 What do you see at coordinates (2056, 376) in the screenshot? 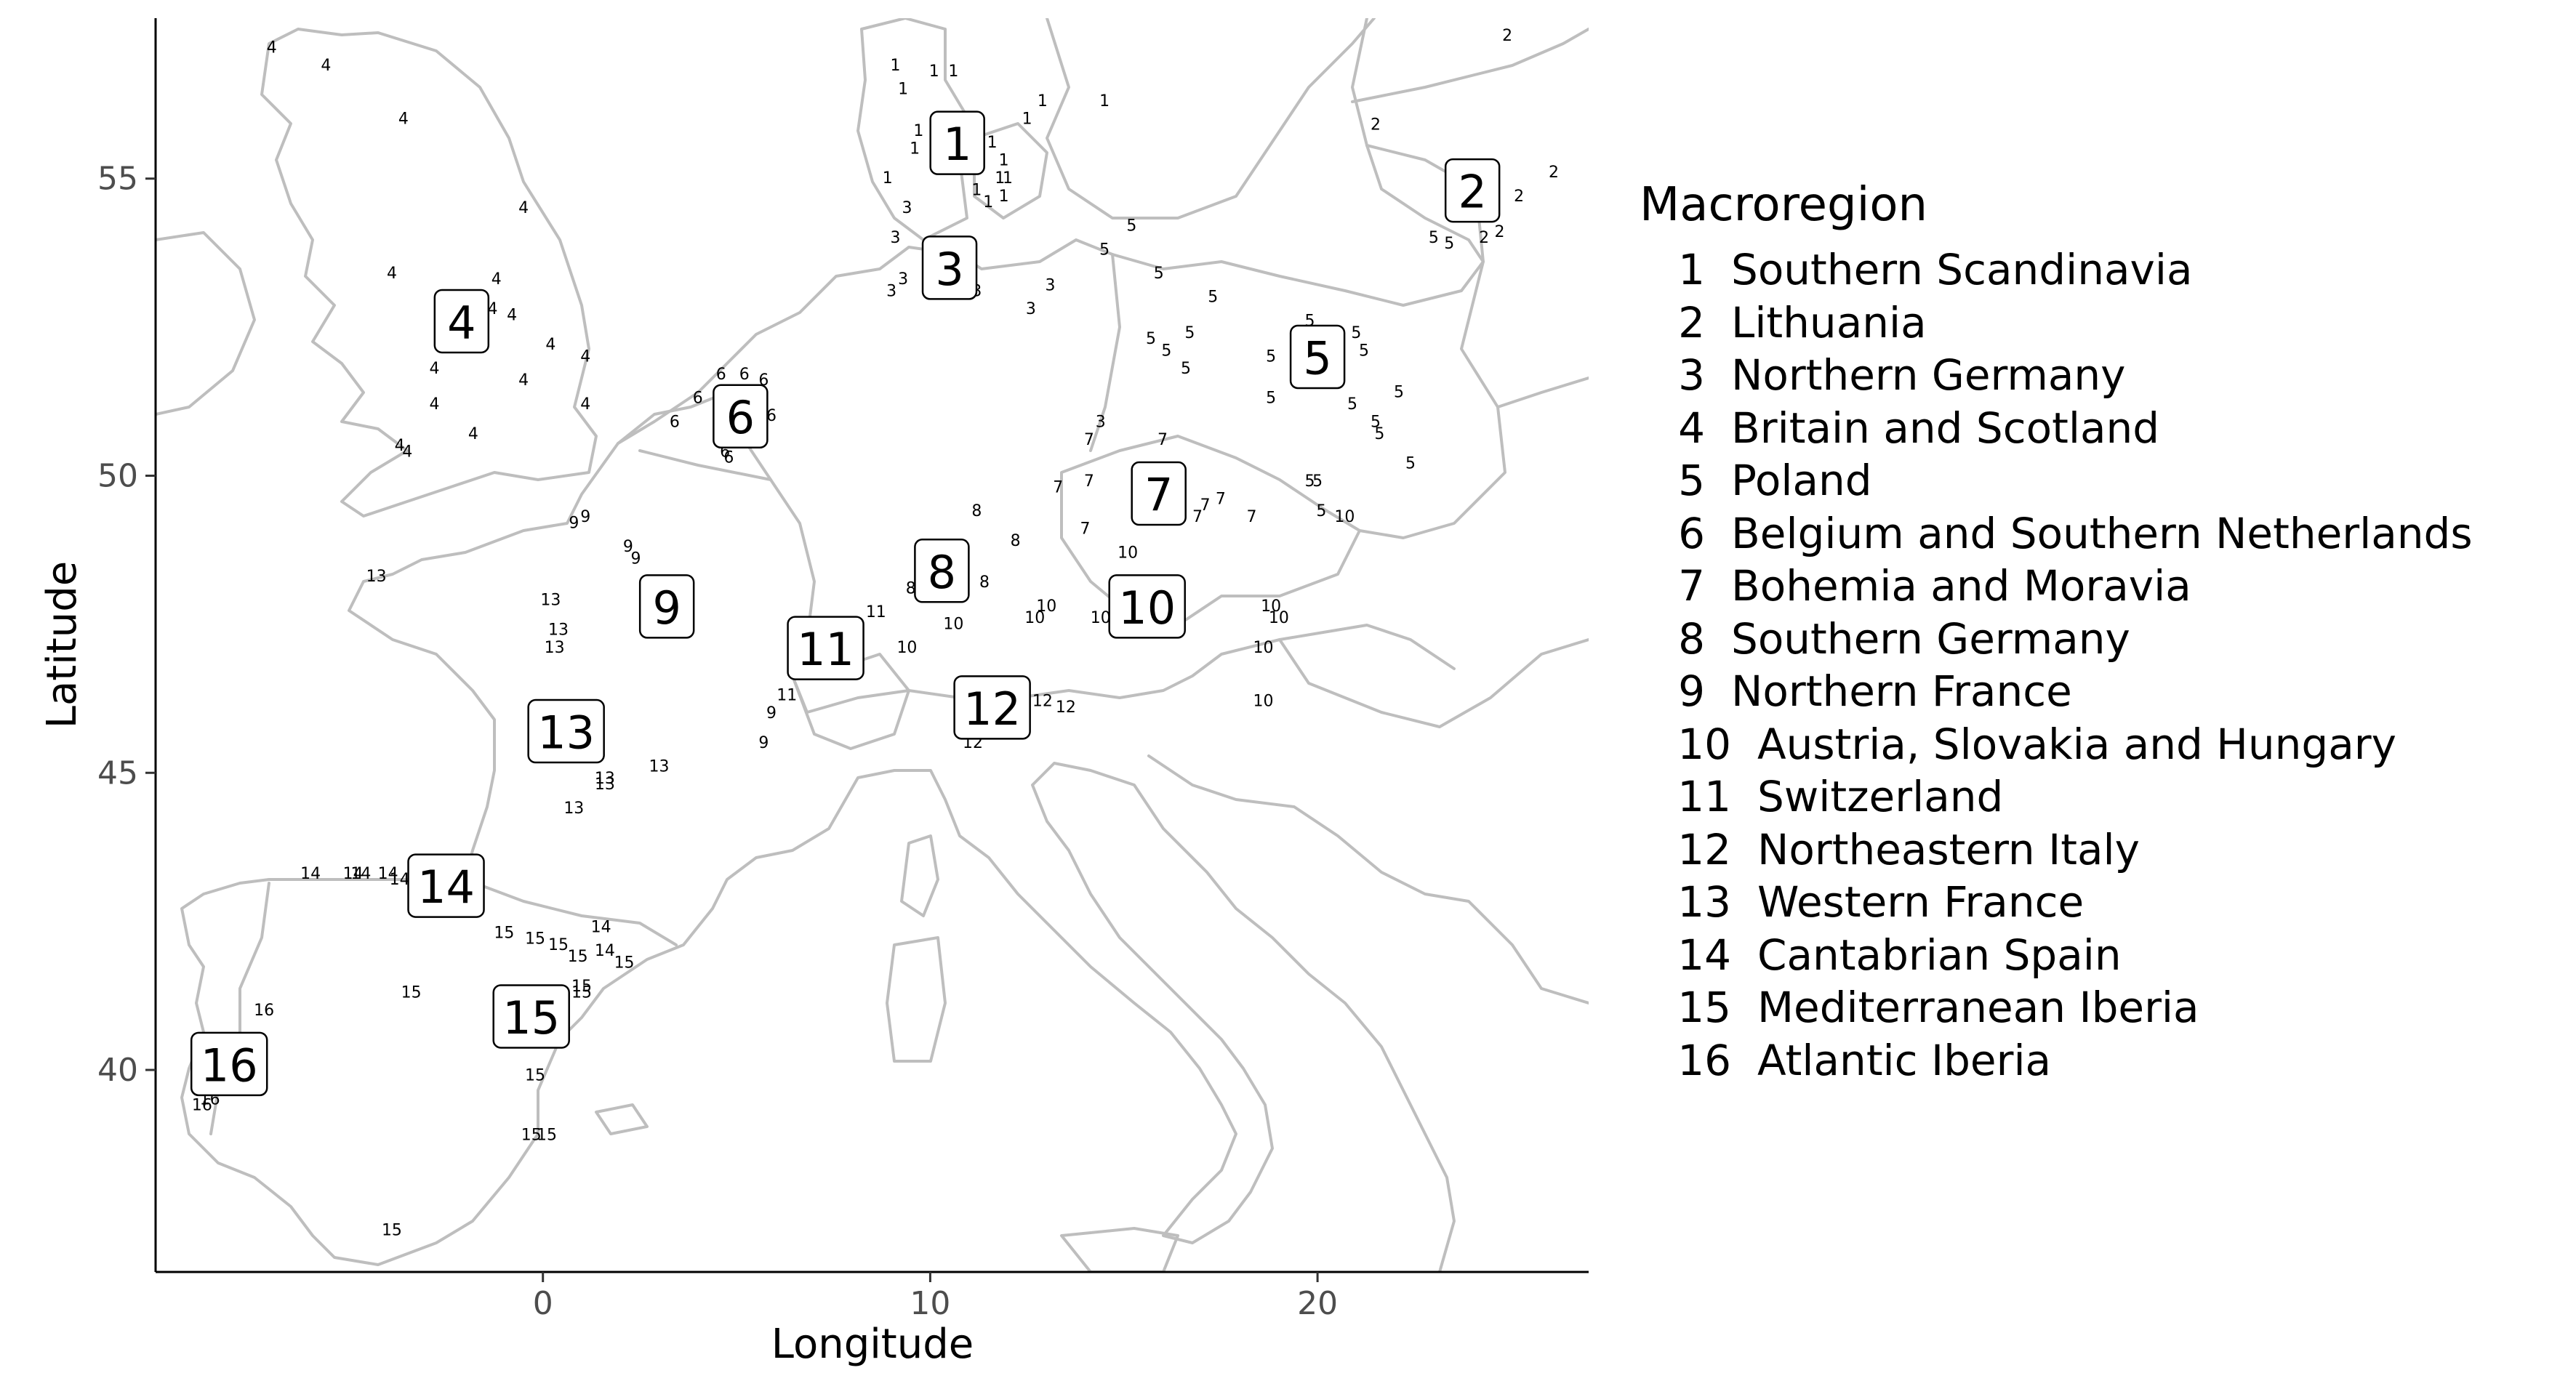
I see `legend-item: 3 Northern Germany` at bounding box center [2056, 376].